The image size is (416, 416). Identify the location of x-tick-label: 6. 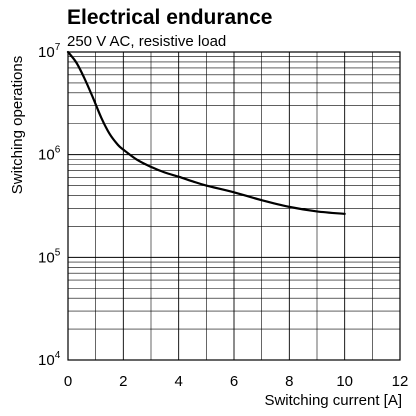
(234, 381).